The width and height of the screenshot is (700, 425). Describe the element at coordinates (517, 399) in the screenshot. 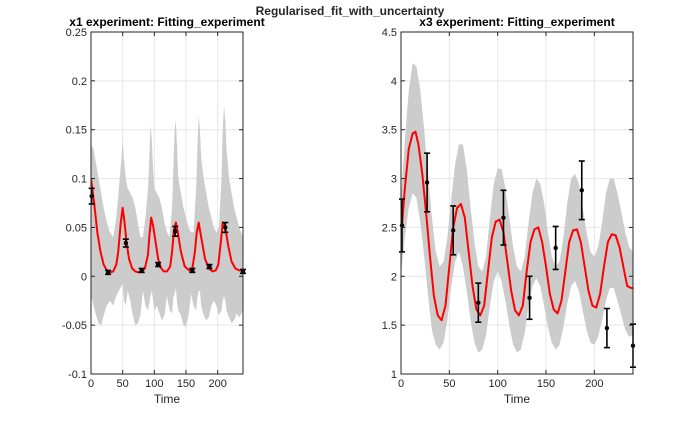

I see `x3-x-axis-label: Time` at that location.